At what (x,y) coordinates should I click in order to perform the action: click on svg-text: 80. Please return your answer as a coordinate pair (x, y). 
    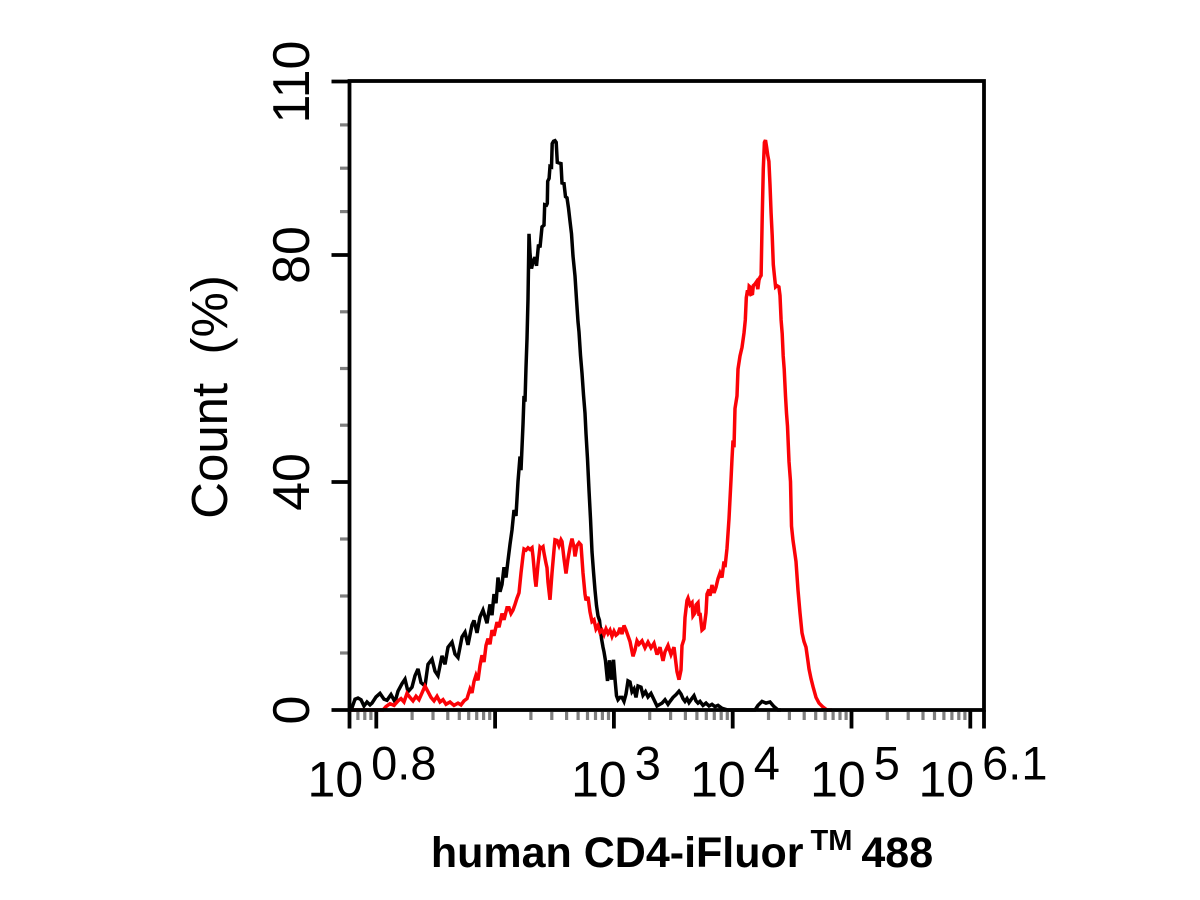
    Looking at the image, I should click on (292, 255).